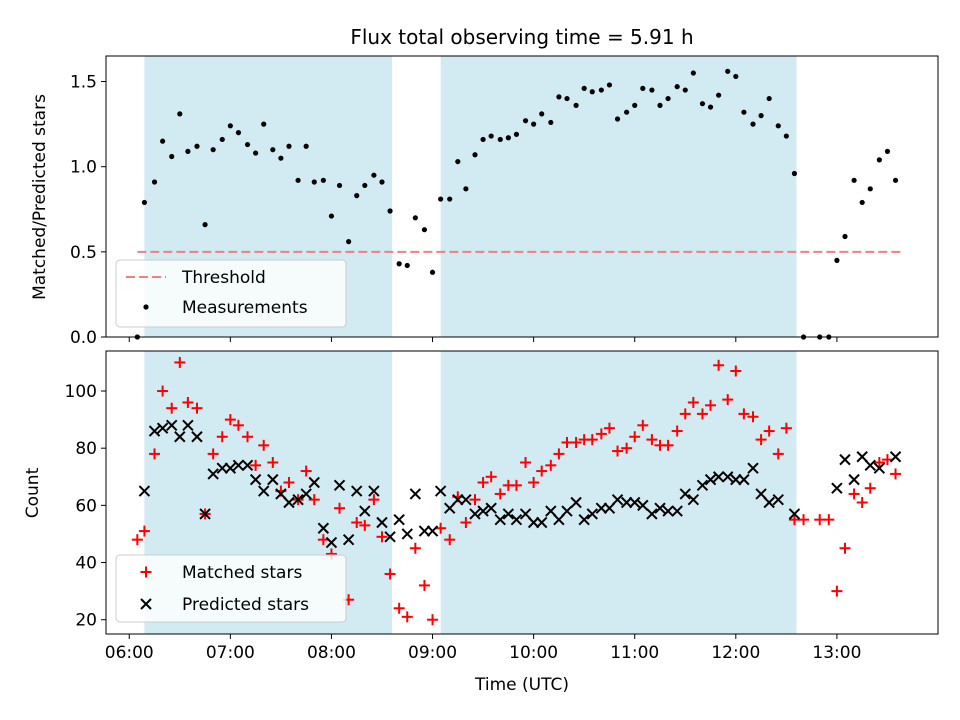  What do you see at coordinates (83, 168) in the screenshot?
I see `y-tick-label: 1.0` at bounding box center [83, 168].